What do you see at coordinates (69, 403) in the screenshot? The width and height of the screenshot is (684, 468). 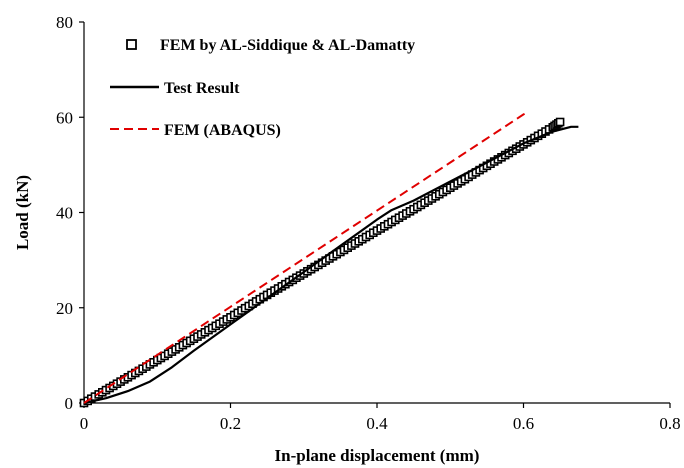 I see `y-tick-label: 0` at bounding box center [69, 403].